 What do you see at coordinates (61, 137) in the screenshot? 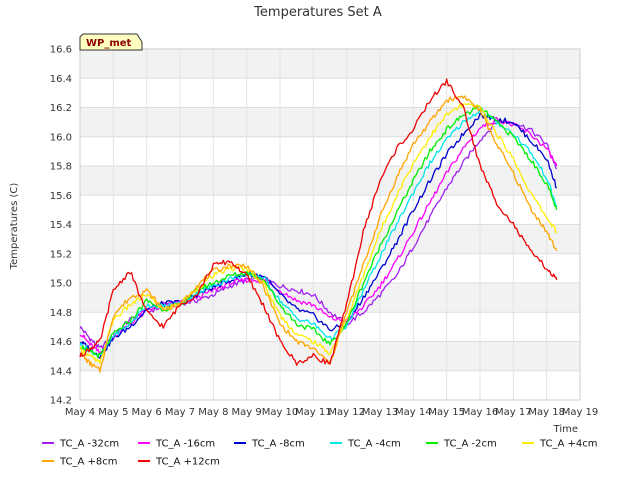
I see `y-tick-label: 16.0` at bounding box center [61, 137].